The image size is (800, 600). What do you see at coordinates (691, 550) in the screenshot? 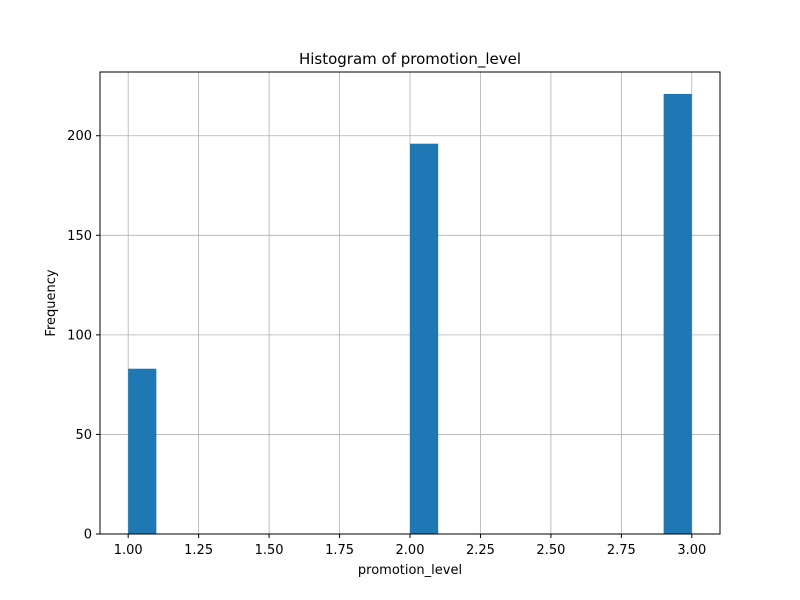
I see `x-tick-label: 3.00` at bounding box center [691, 550].